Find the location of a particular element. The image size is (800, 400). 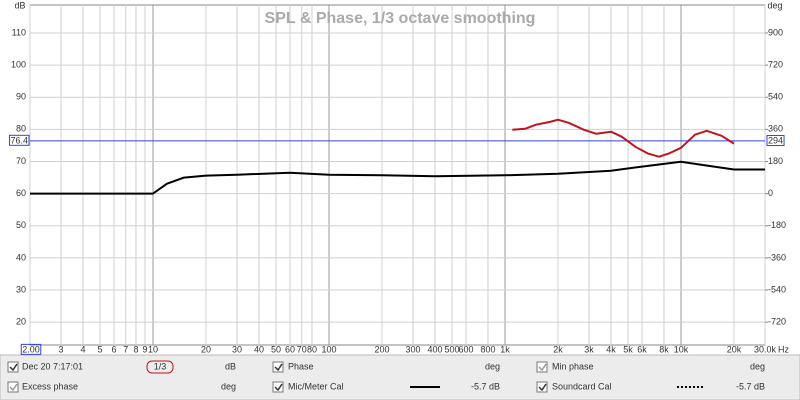

y2-tick-label: -720 is located at coordinates (777, 322).